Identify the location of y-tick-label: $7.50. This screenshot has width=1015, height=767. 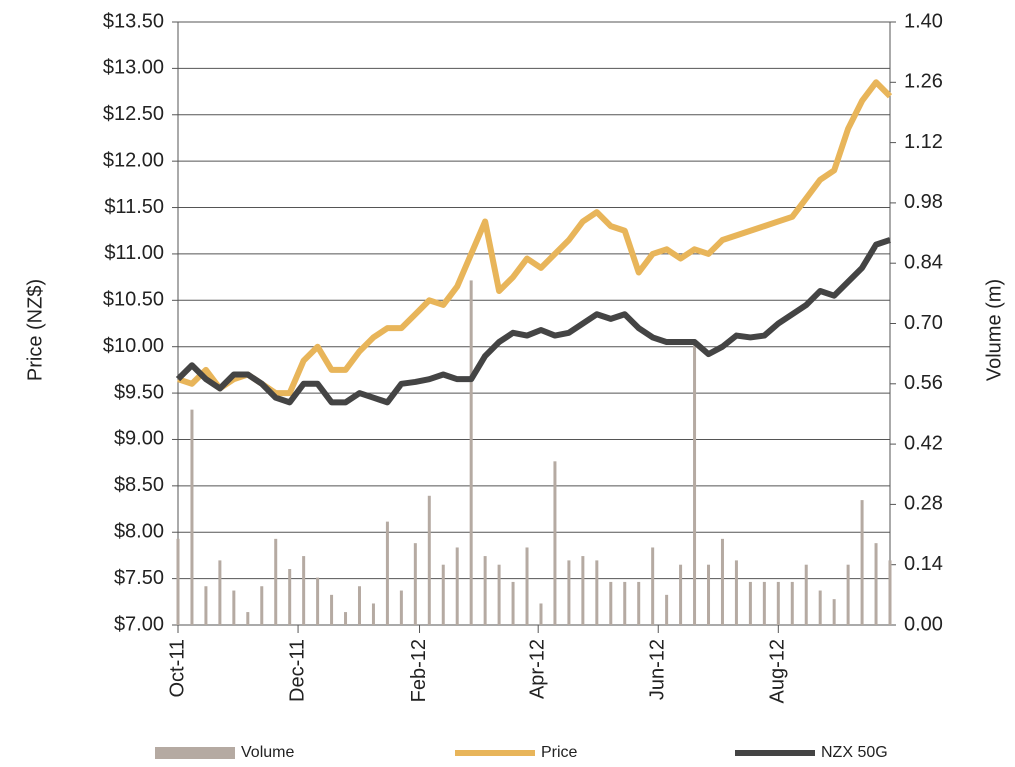
(139, 578).